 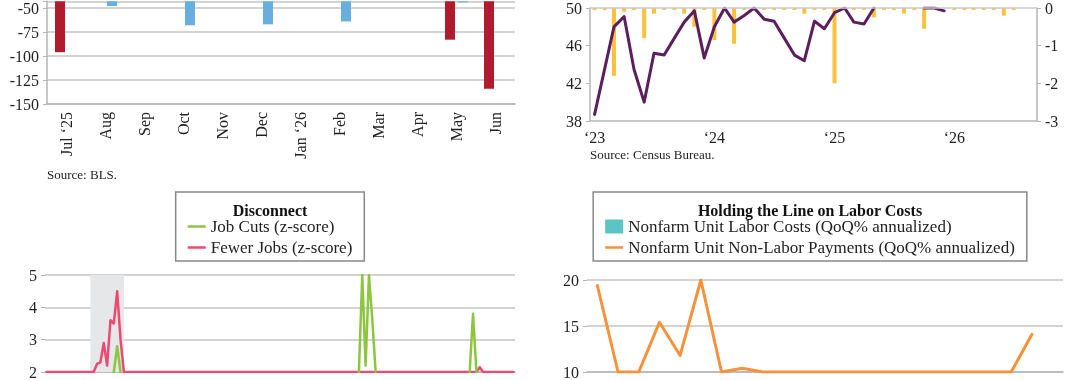 I want to click on legend-title: Holding the Line on Labor Costs, so click(x=810, y=210).